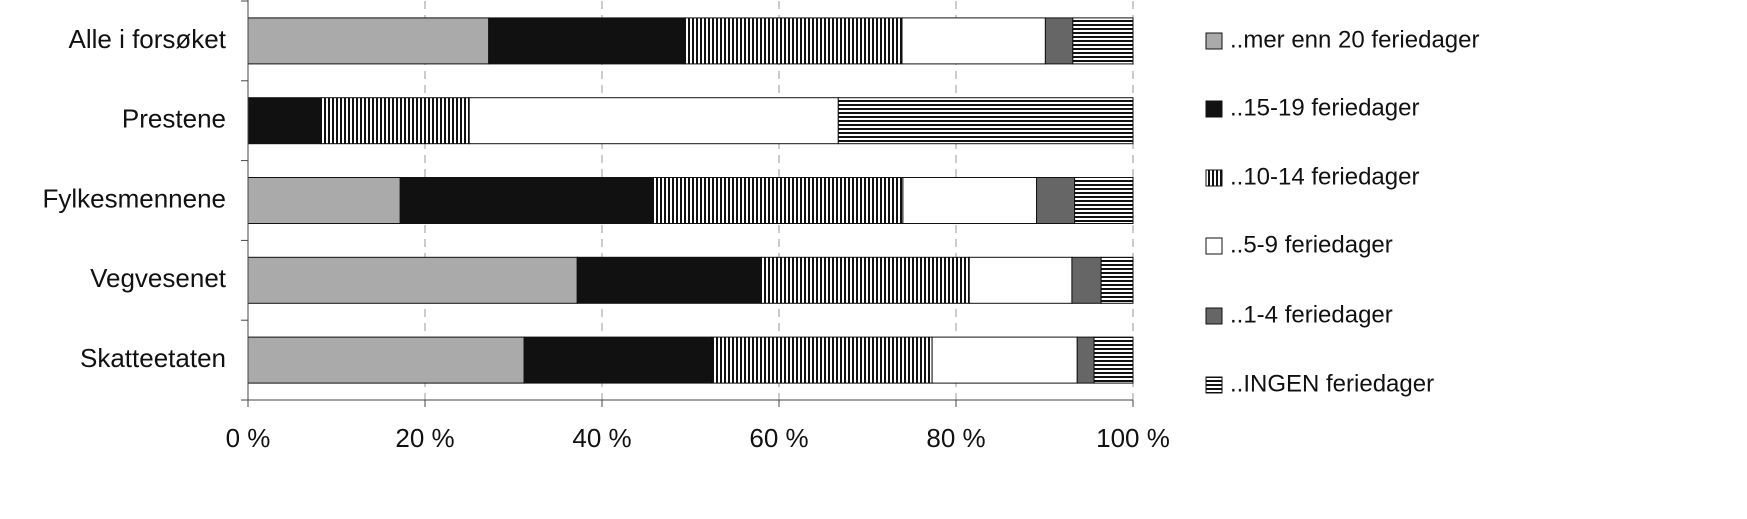 This screenshot has width=1747, height=519. I want to click on legend-label: ..1-4 feriedager, so click(1311, 314).